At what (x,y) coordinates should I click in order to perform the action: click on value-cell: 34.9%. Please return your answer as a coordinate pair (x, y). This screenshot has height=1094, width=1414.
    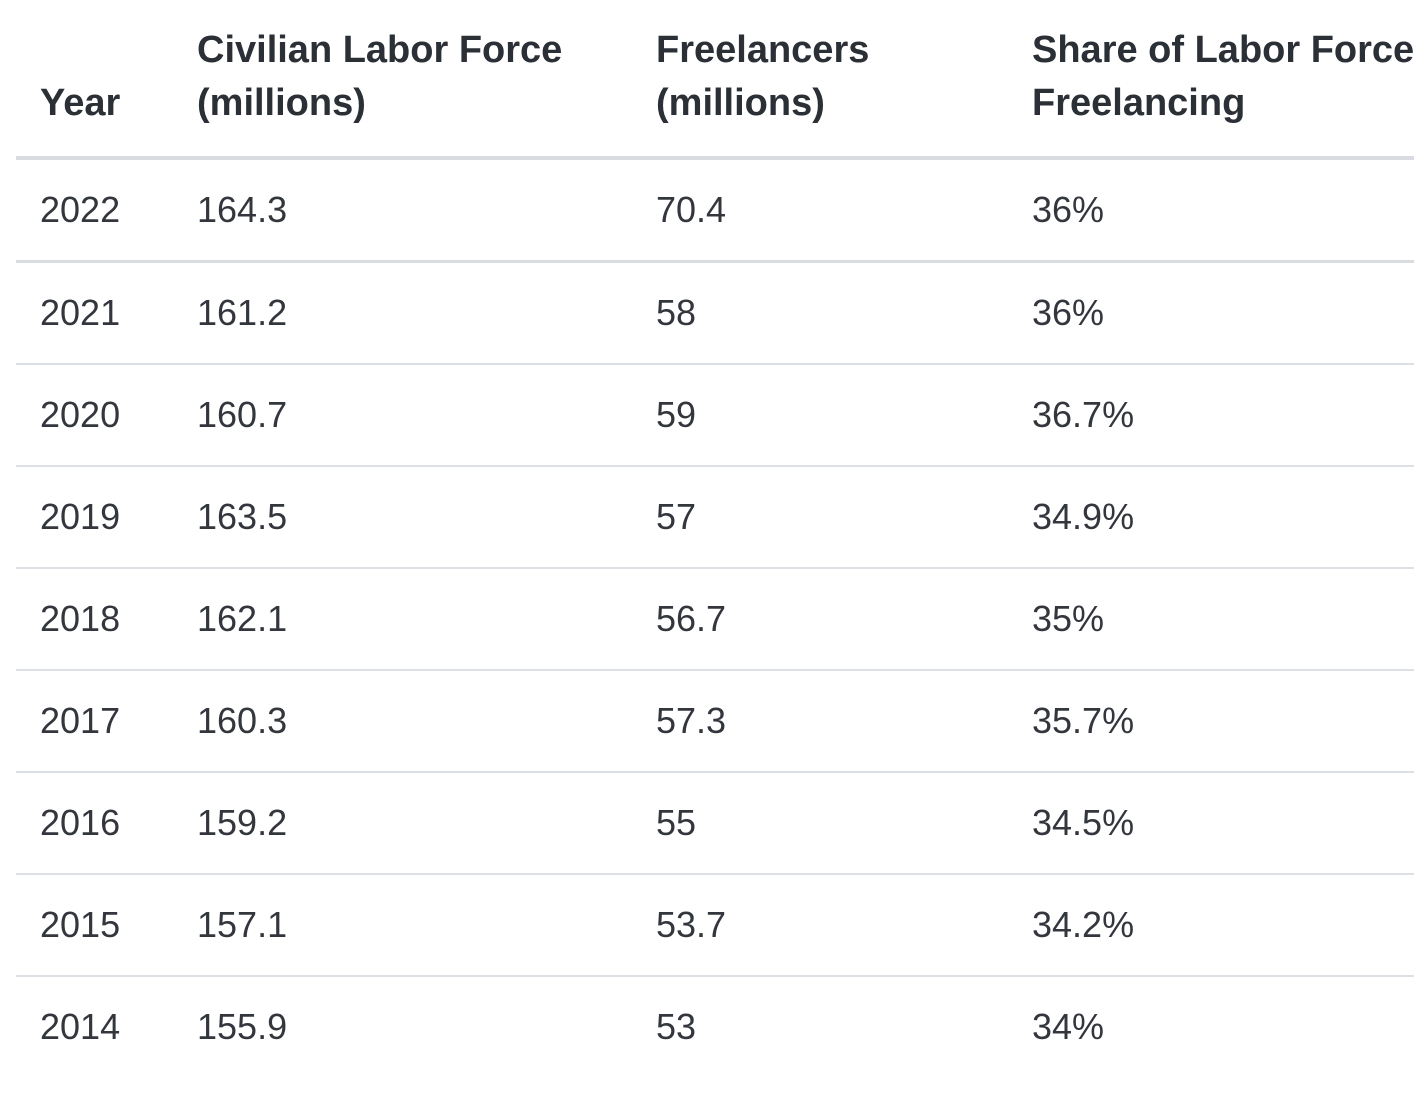
    Looking at the image, I should click on (1223, 517).